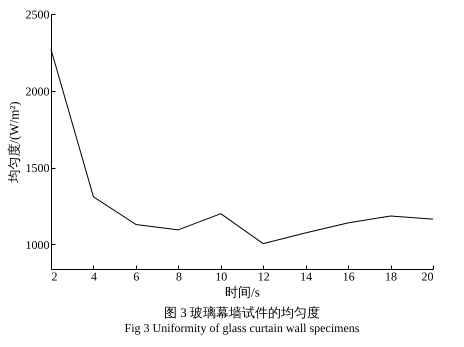 The height and width of the screenshot is (347, 464). I want to click on x-tick-label: 2, so click(55, 277).